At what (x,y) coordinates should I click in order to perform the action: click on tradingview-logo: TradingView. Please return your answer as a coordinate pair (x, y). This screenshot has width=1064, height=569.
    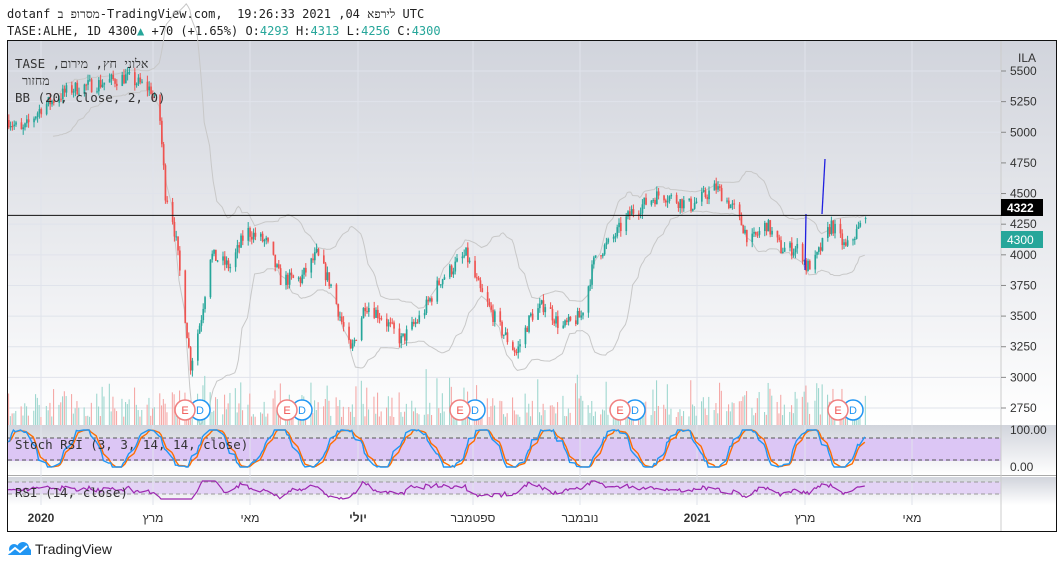
    Looking at the image, I should click on (59, 549).